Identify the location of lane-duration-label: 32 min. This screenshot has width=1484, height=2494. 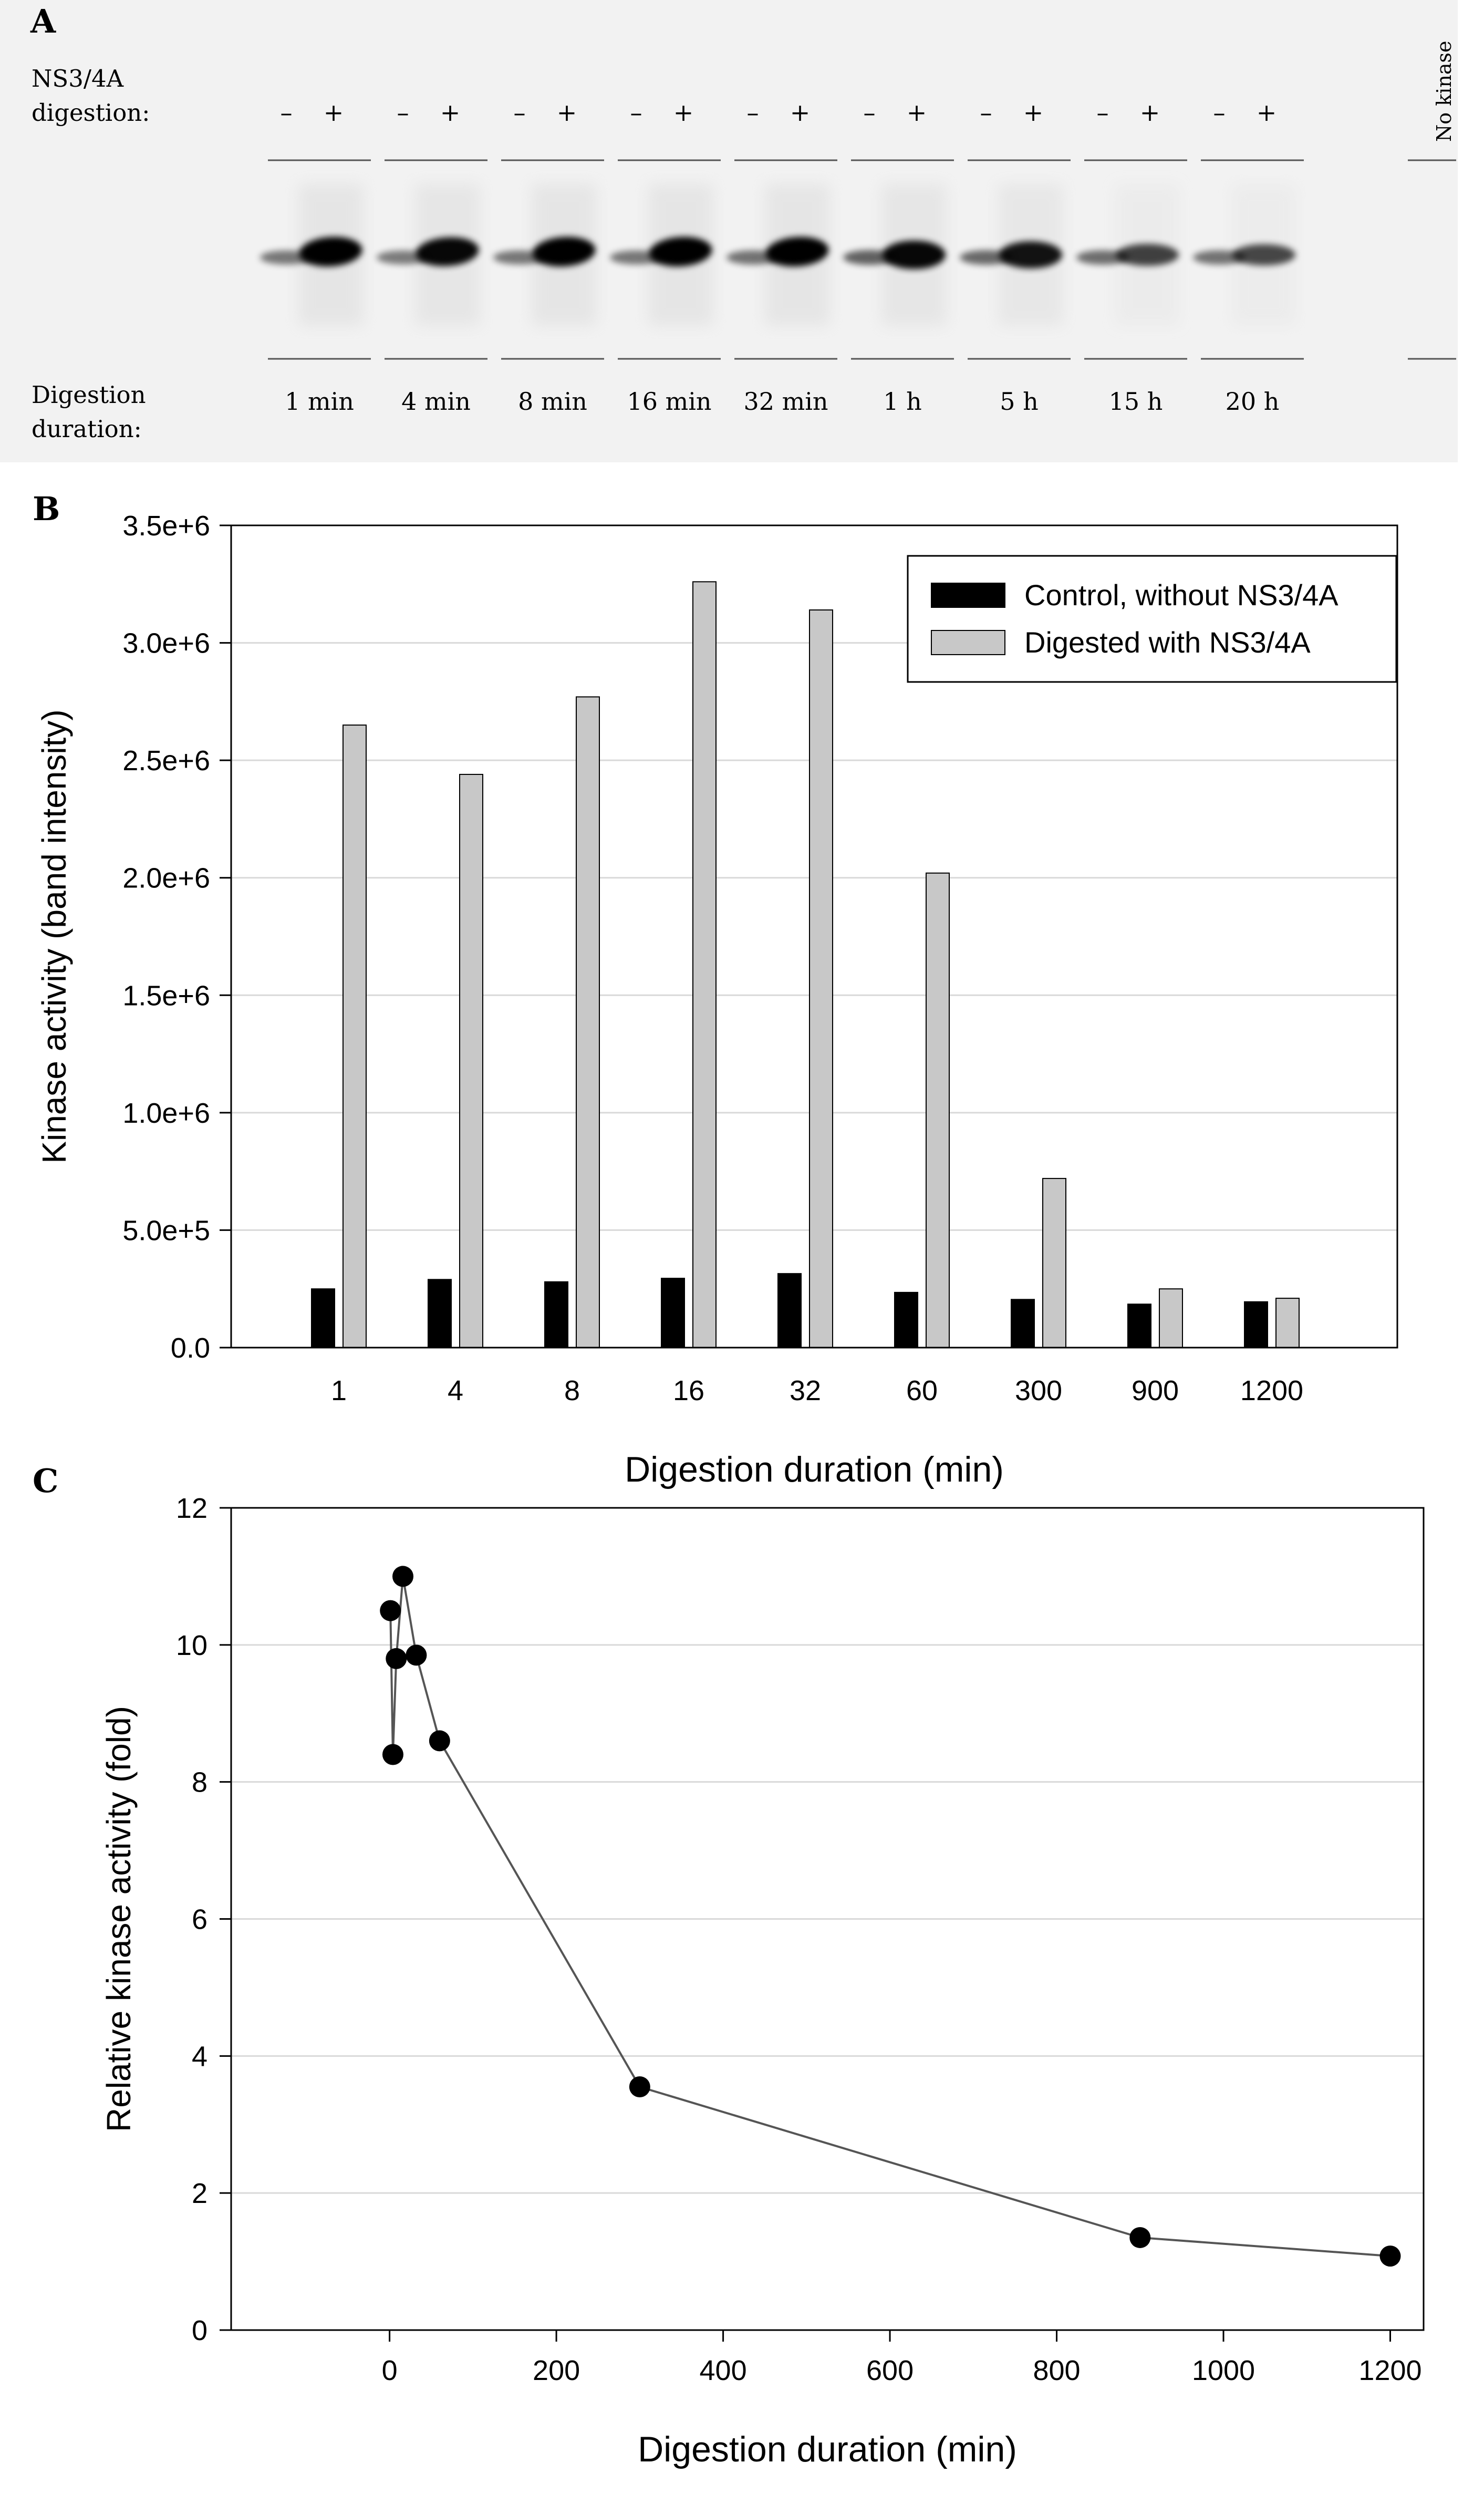
(785, 401).